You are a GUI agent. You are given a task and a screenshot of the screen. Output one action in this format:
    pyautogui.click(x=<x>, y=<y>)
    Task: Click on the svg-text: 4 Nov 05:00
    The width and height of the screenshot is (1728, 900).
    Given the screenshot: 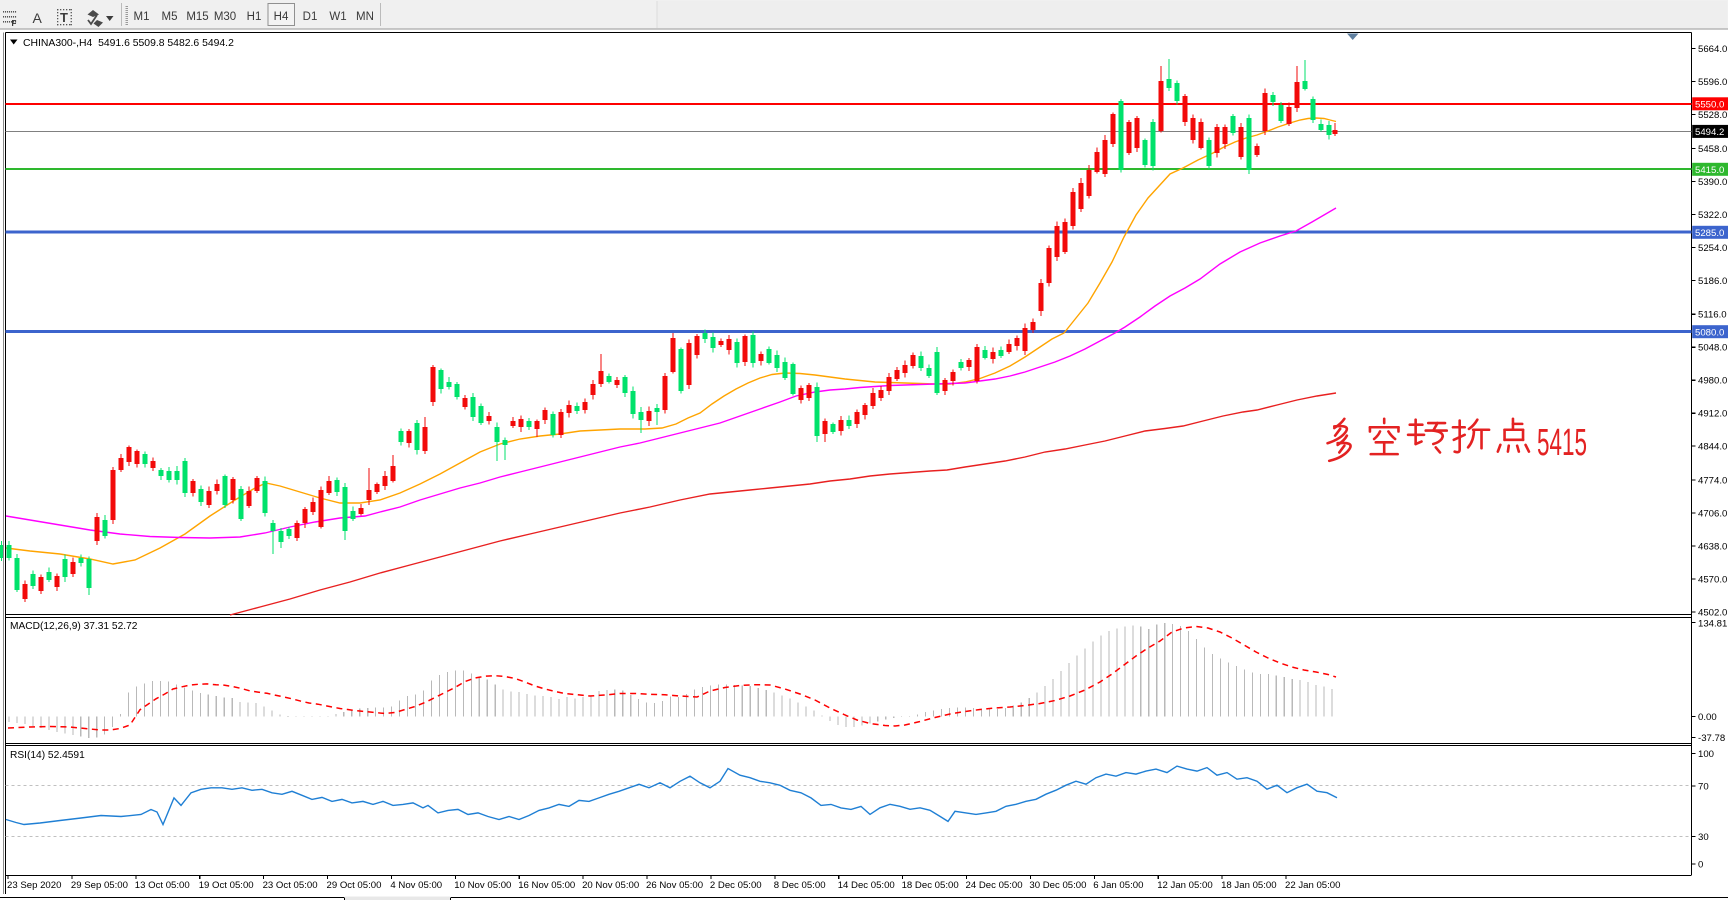 What is the action you would take?
    pyautogui.click(x=416, y=885)
    